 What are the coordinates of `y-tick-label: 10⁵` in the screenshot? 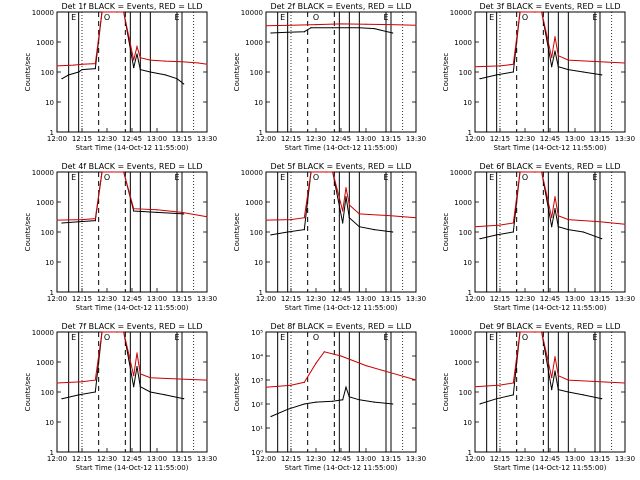 It's located at (257, 333).